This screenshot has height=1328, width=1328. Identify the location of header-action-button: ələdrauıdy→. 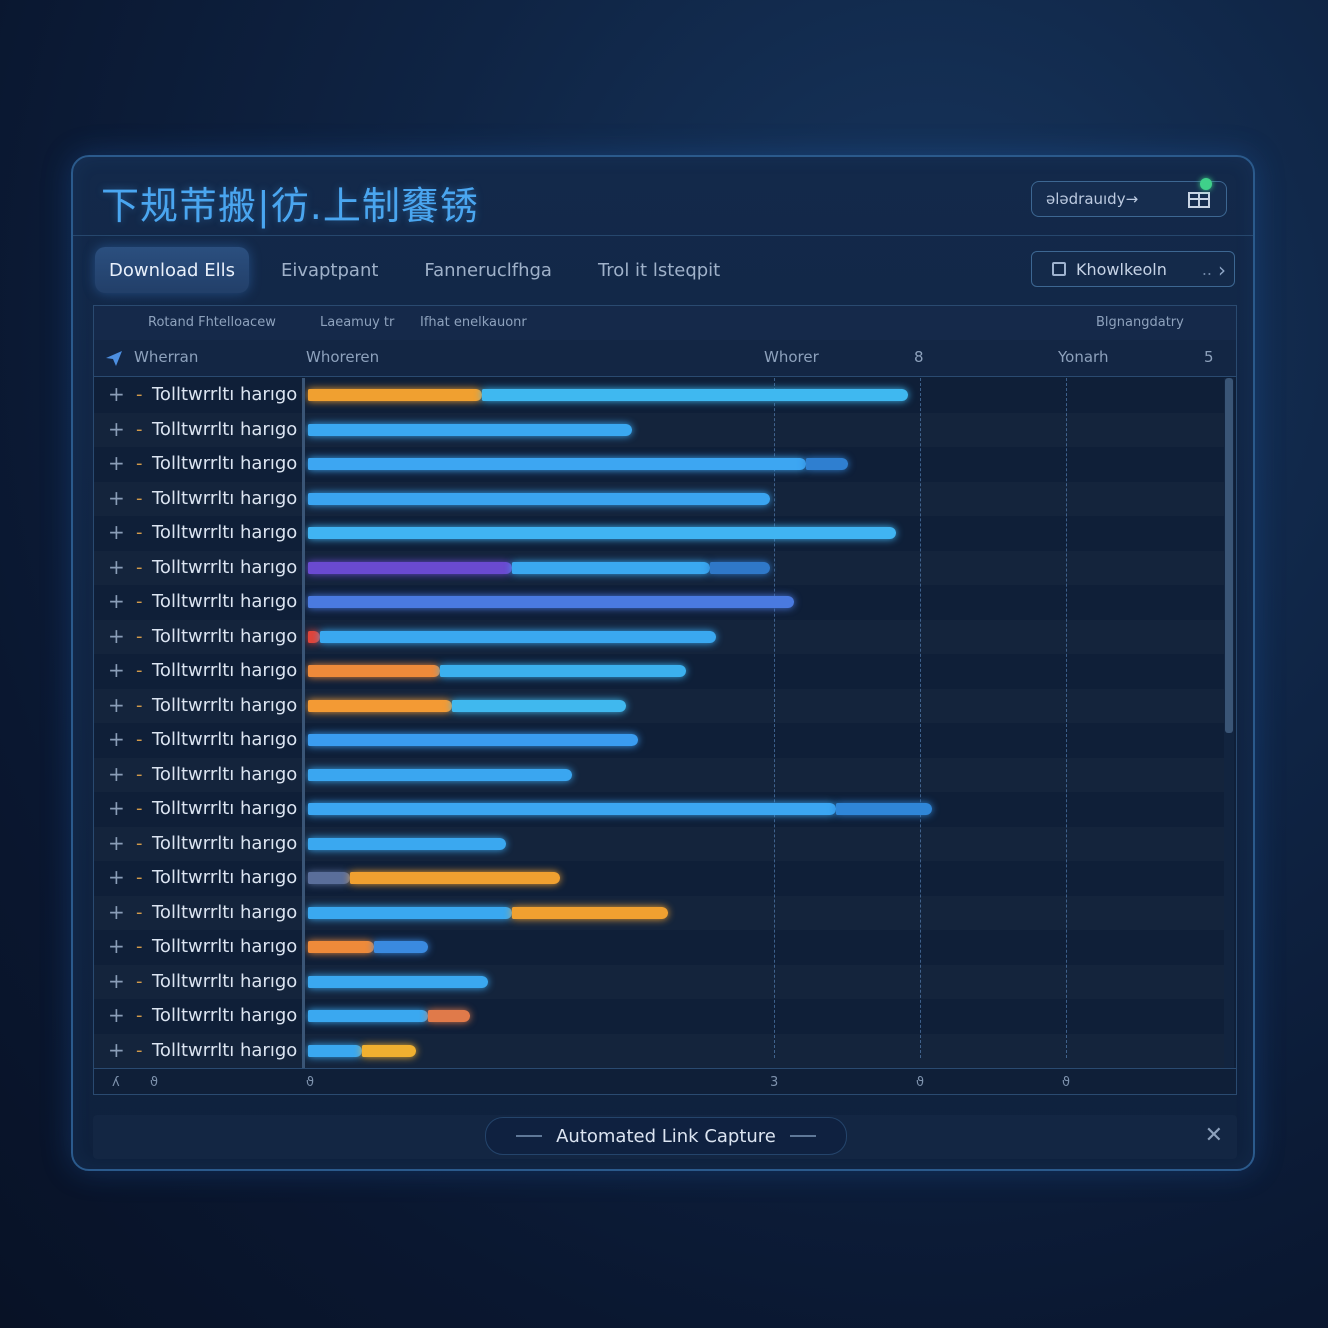
(1129, 197).